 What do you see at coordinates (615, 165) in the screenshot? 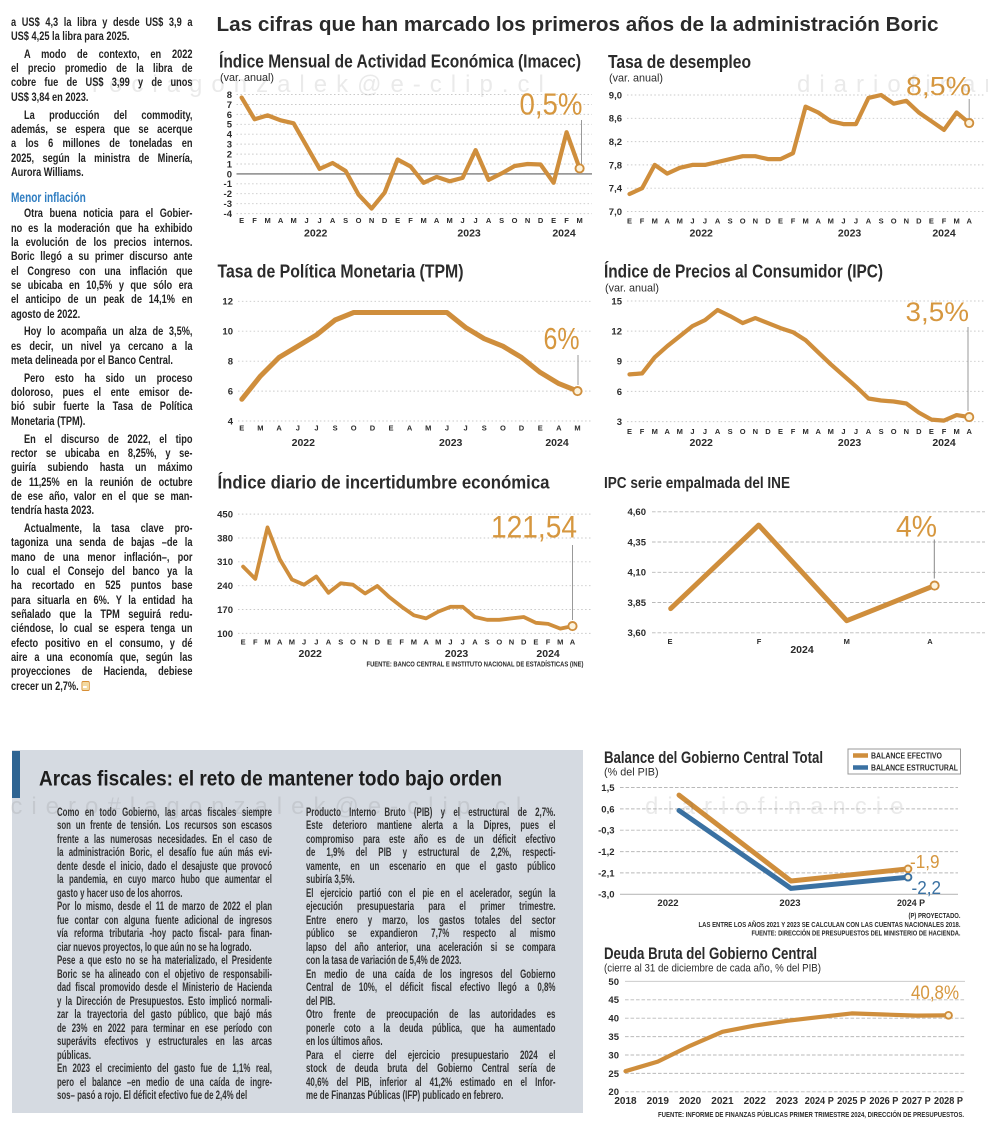
I see `svg-text: 7,8` at bounding box center [615, 165].